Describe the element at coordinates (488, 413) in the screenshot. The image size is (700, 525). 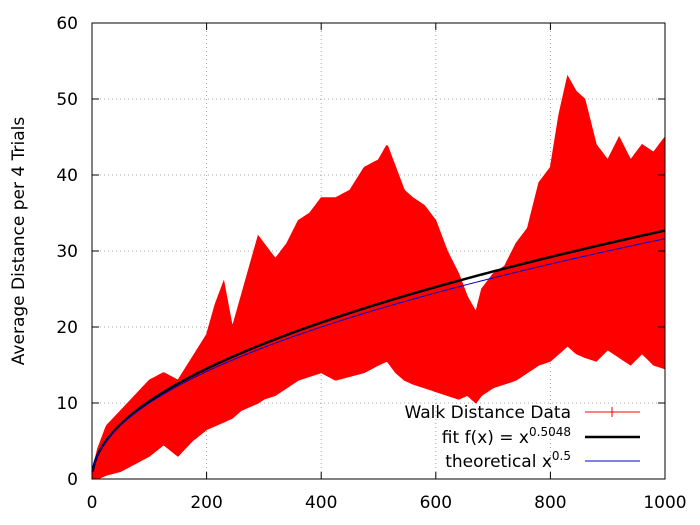
I see `legend-label-walk-data: Walk Distance Data` at that location.